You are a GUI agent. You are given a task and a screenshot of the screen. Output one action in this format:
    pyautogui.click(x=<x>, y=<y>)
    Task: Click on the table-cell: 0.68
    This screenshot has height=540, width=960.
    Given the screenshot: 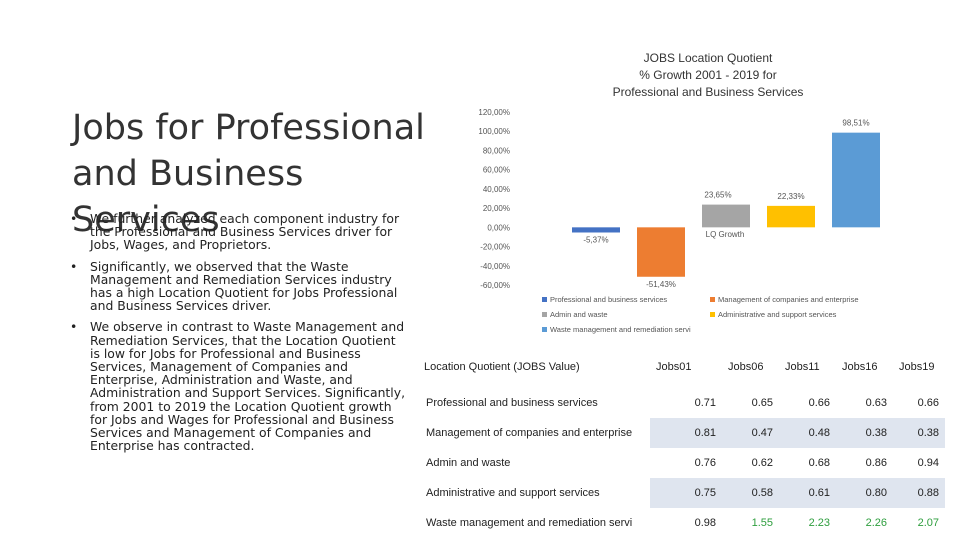 What is the action you would take?
    pyautogui.click(x=819, y=463)
    